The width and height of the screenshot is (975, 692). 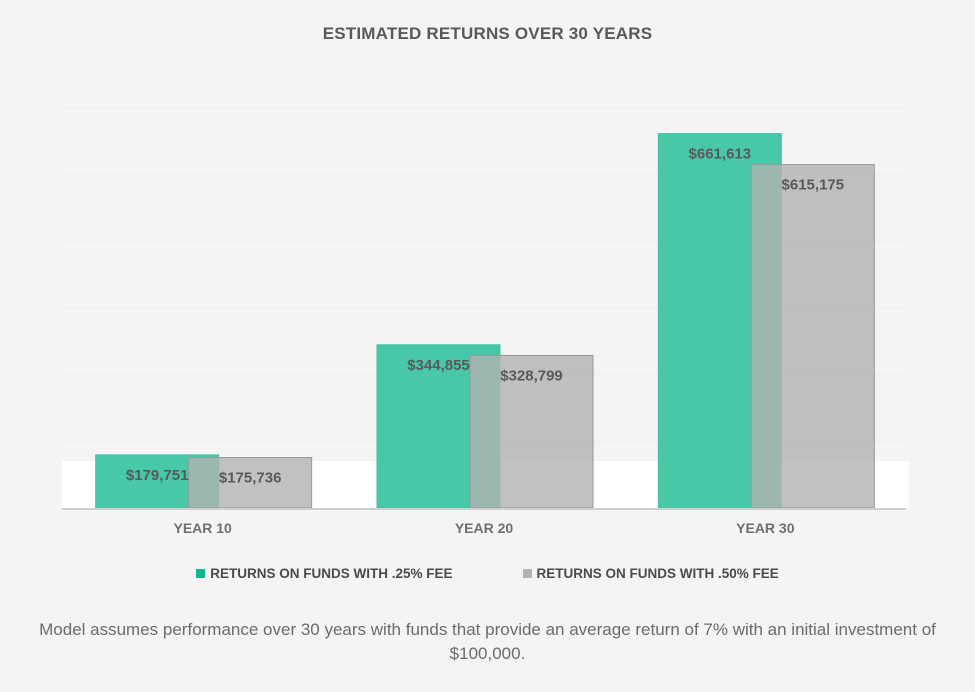 I want to click on x-tick-label: YEAR 20, so click(x=484, y=528).